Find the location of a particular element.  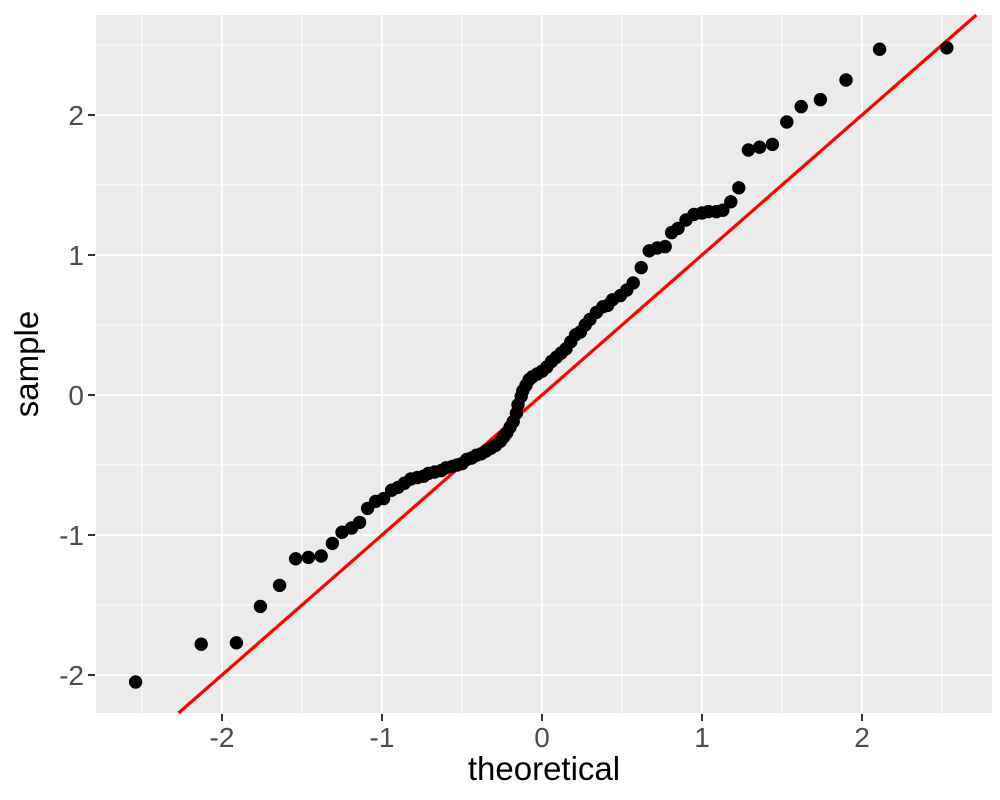

y-tick-label: 0 is located at coordinates (76, 395).